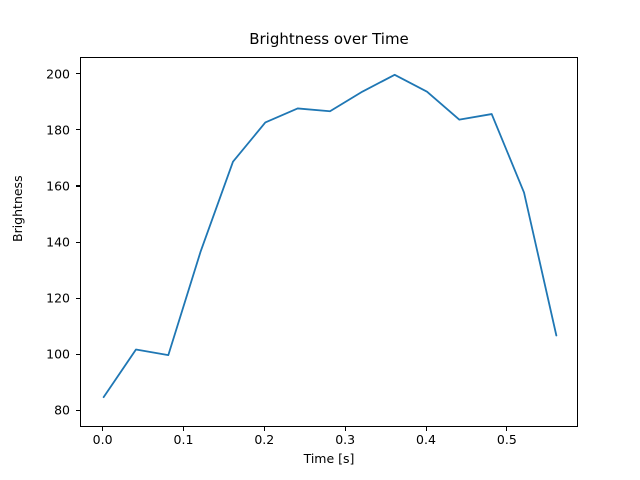 This screenshot has height=480, width=640. What do you see at coordinates (58, 186) in the screenshot?
I see `y-tick-label: 160` at bounding box center [58, 186].